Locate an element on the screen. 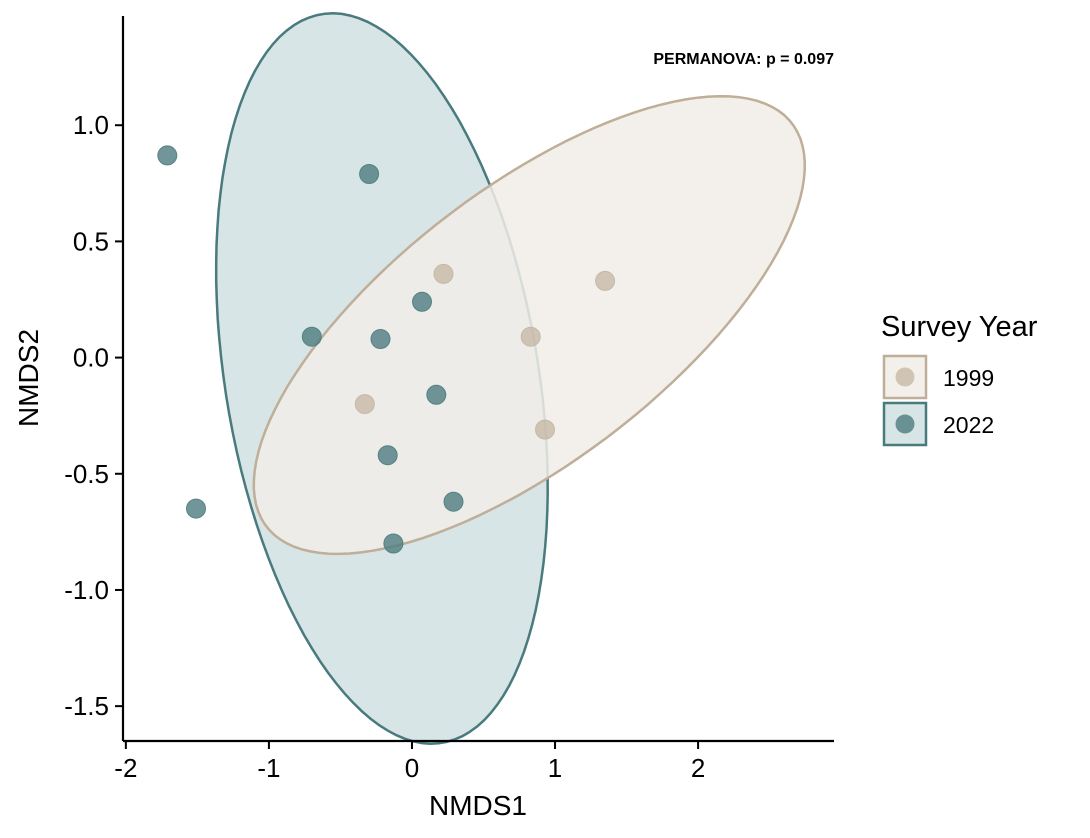 Image resolution: width=1090 pixels, height=838 pixels. y-tick-label: -1.0 is located at coordinates (86, 590).